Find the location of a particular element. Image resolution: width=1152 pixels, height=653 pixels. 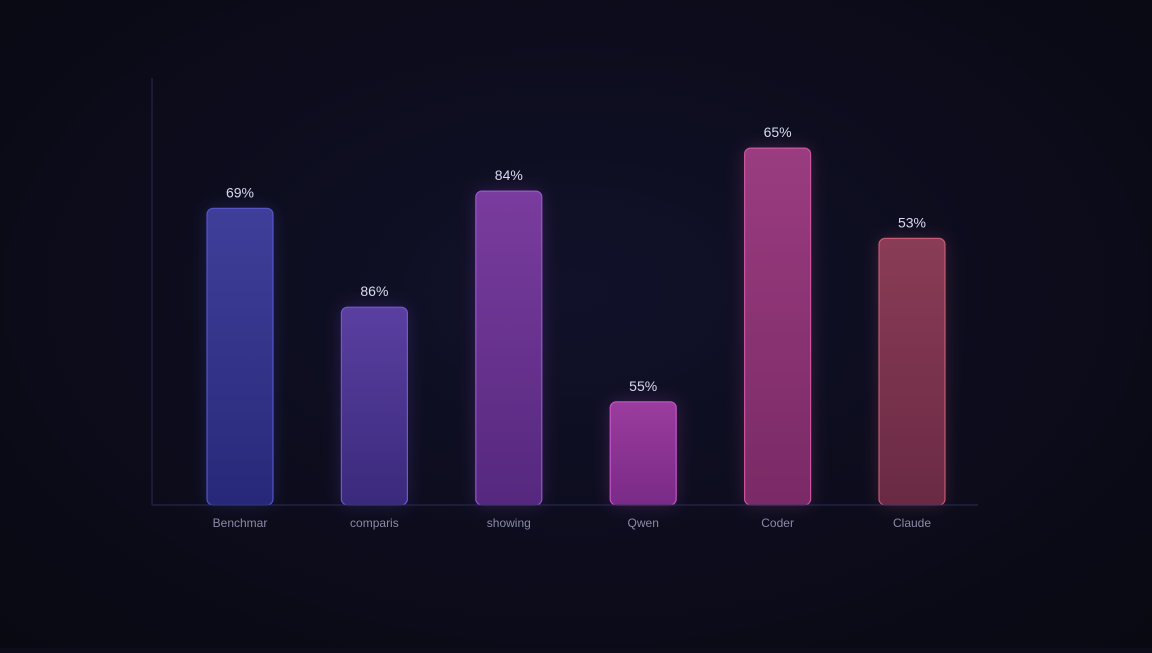

data-label: 86% is located at coordinates (374, 291).